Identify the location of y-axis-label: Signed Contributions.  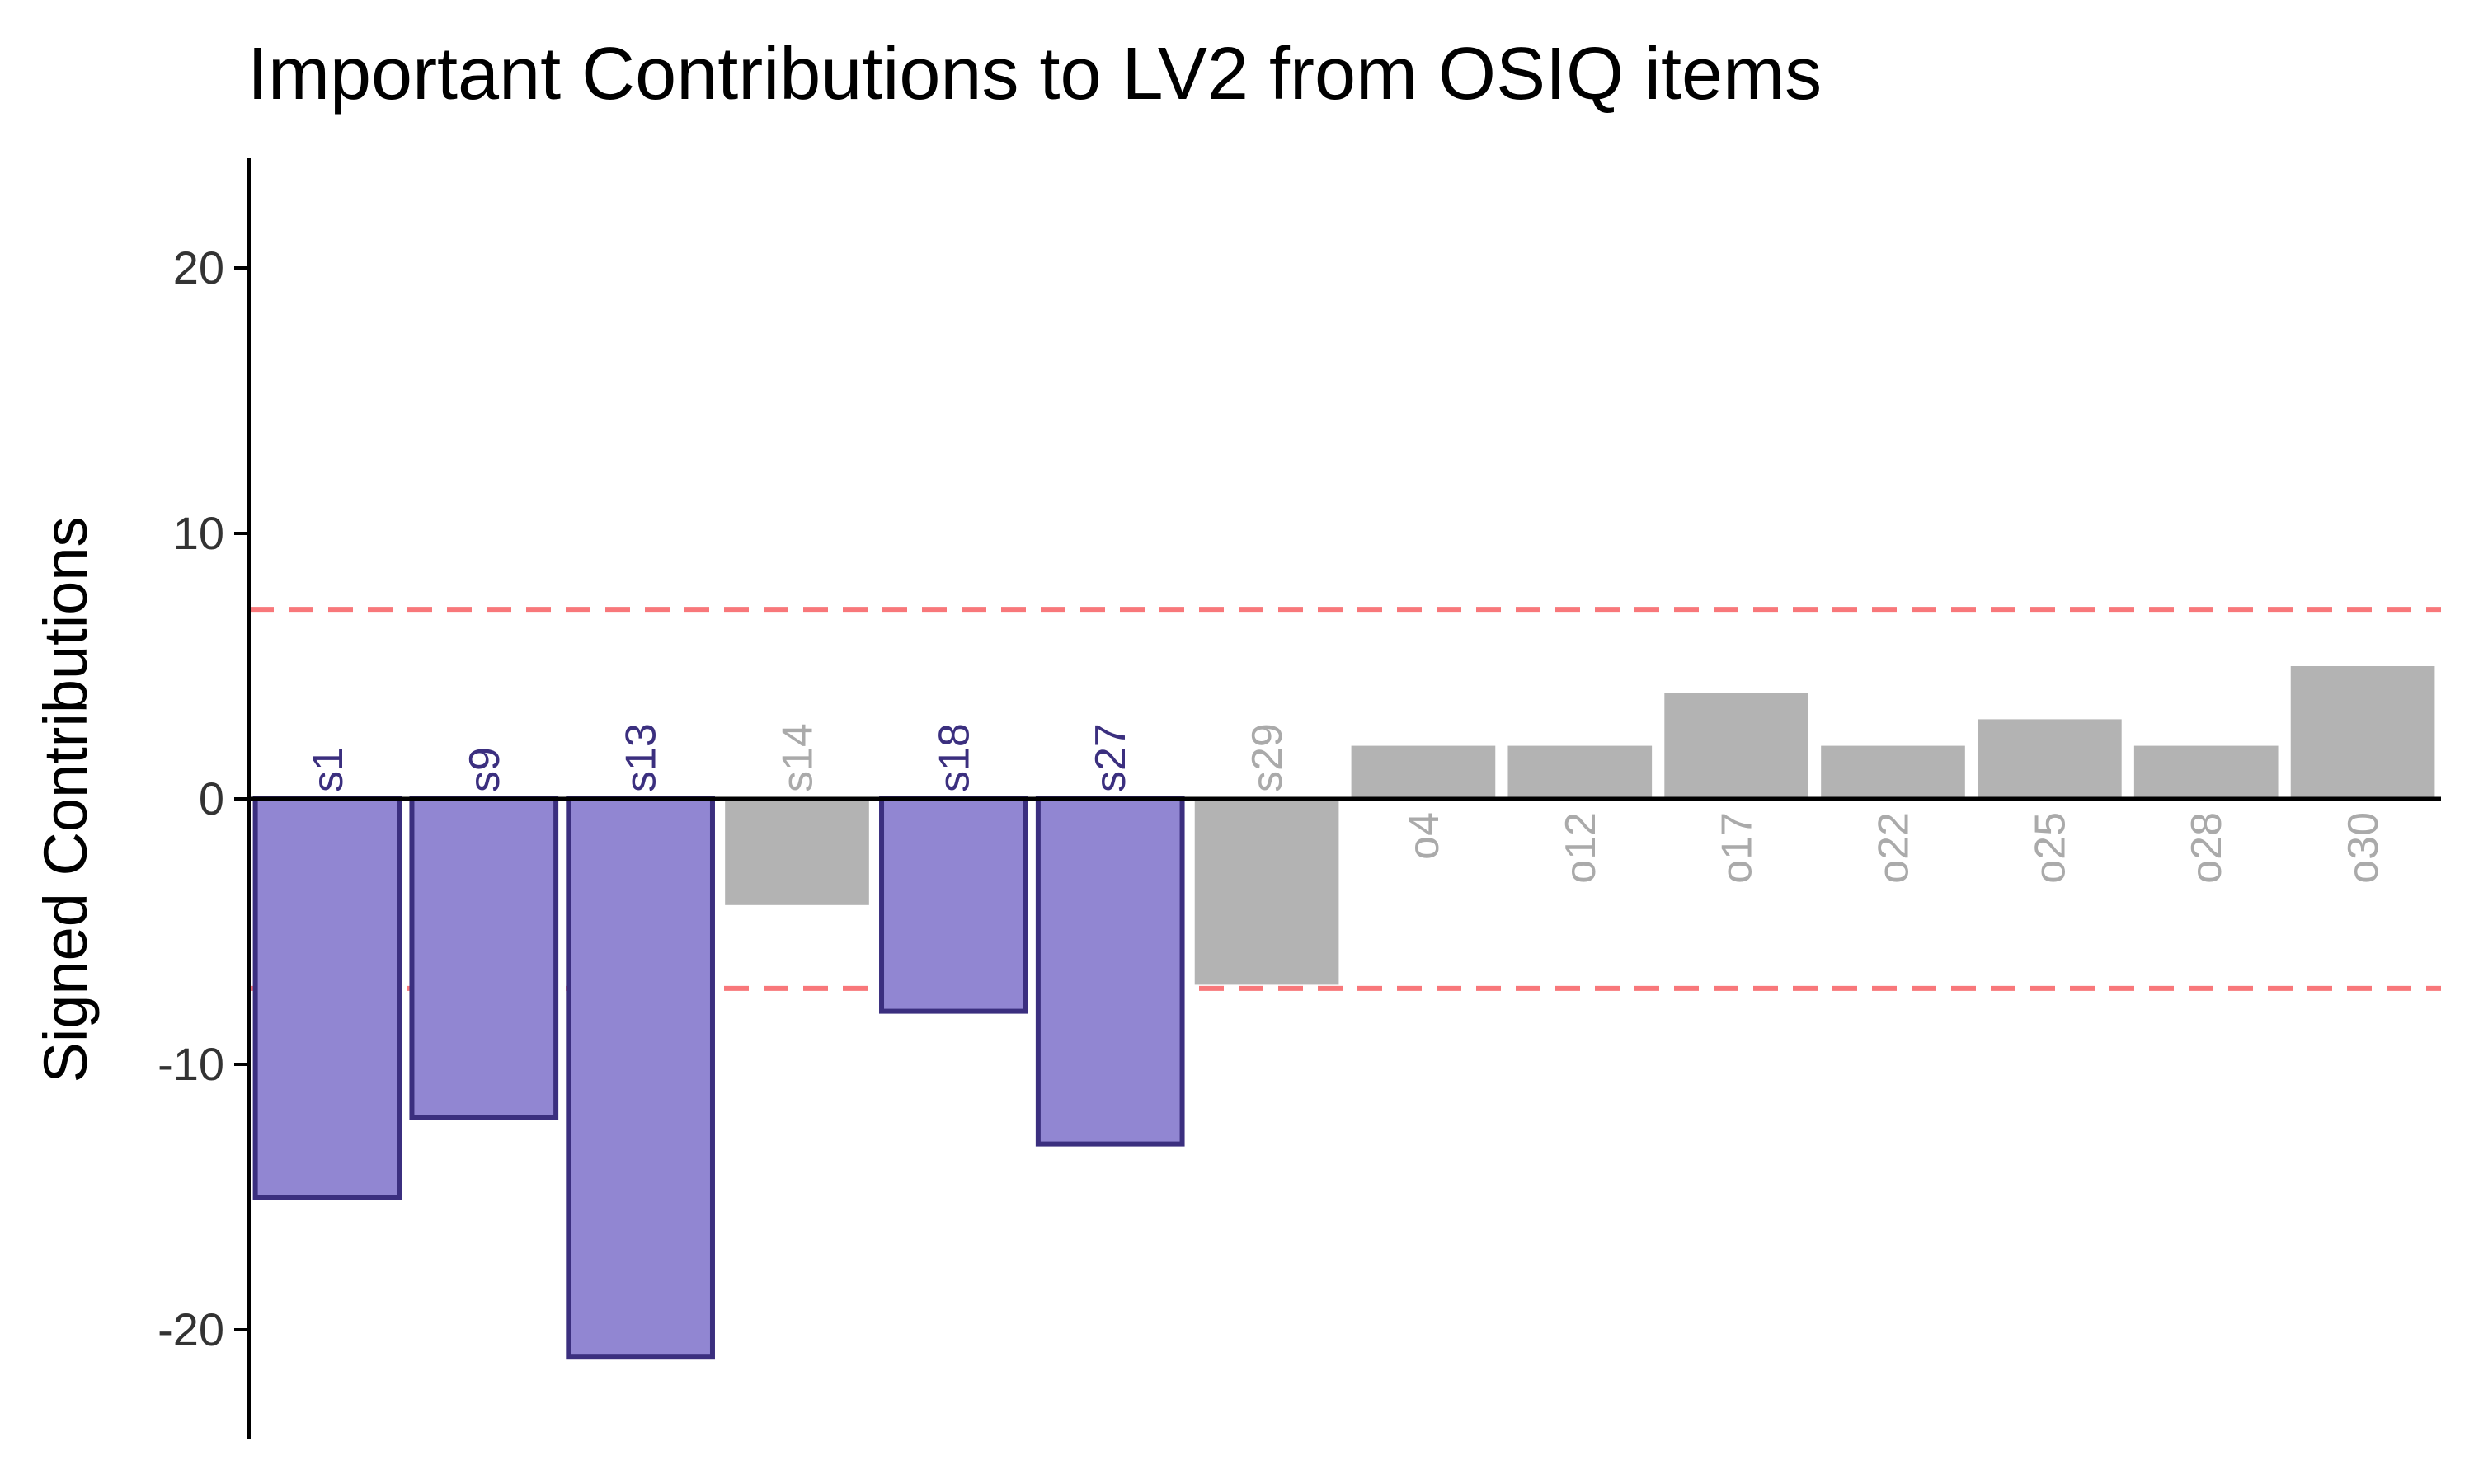
(65, 800).